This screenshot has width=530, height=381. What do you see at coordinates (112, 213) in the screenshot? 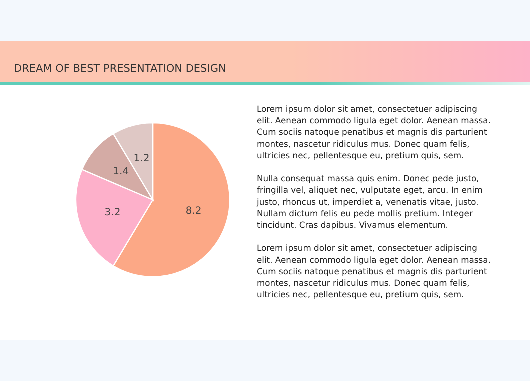
I see `data-label: 3.2` at bounding box center [112, 213].